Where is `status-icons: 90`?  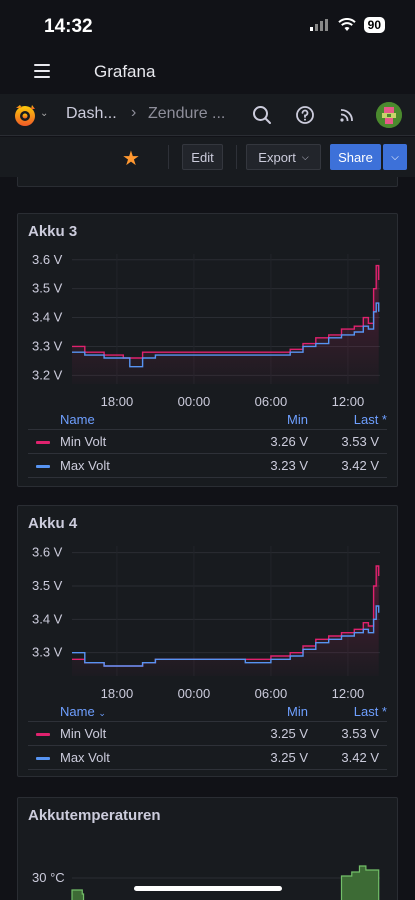
status-icons: 90 is located at coordinates (347, 25).